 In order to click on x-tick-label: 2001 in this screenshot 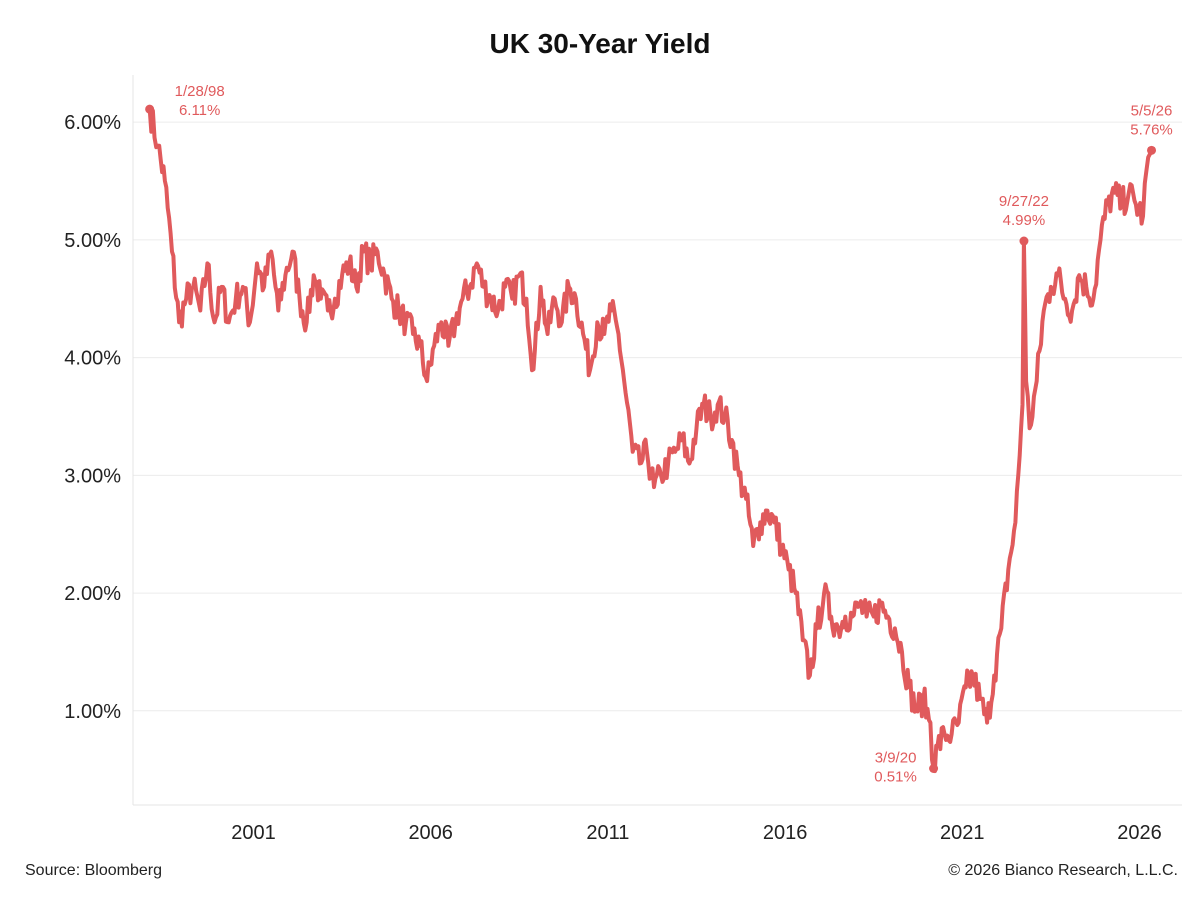, I will do `click(253, 833)`.